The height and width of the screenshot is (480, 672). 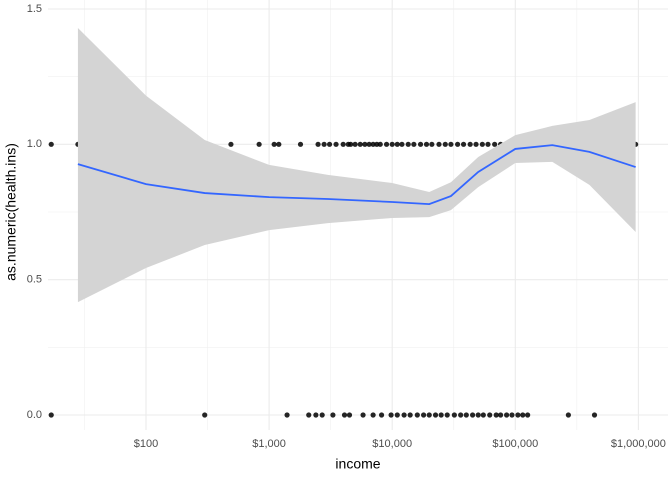 I want to click on x-tick-label: $1,000, so click(x=269, y=444).